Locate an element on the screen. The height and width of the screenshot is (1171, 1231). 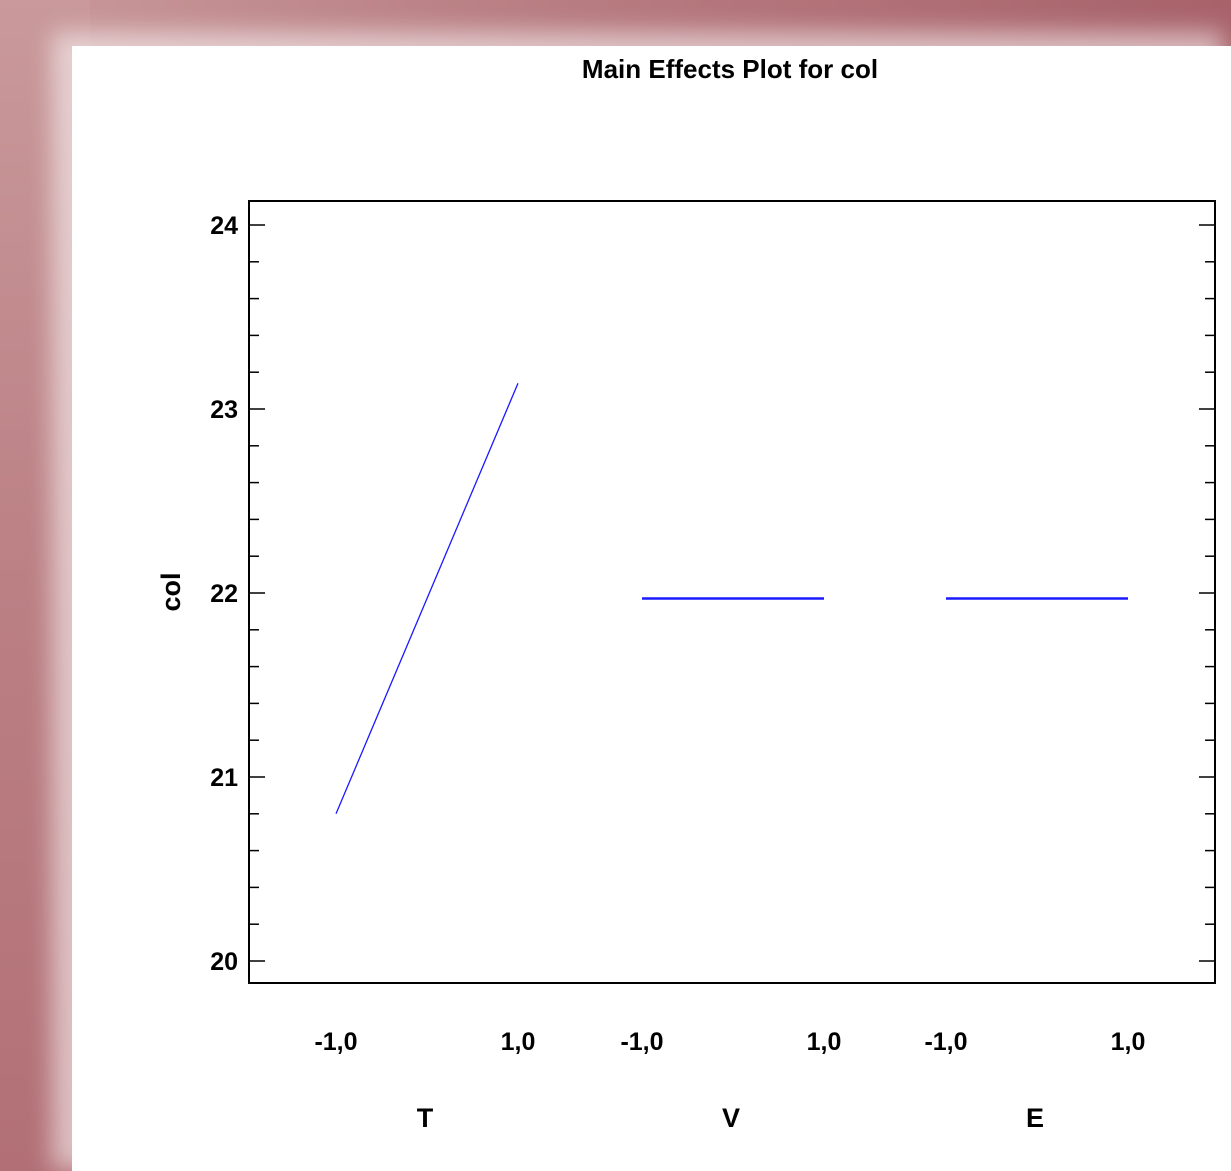
y-tick-label: 22 is located at coordinates (224, 594).